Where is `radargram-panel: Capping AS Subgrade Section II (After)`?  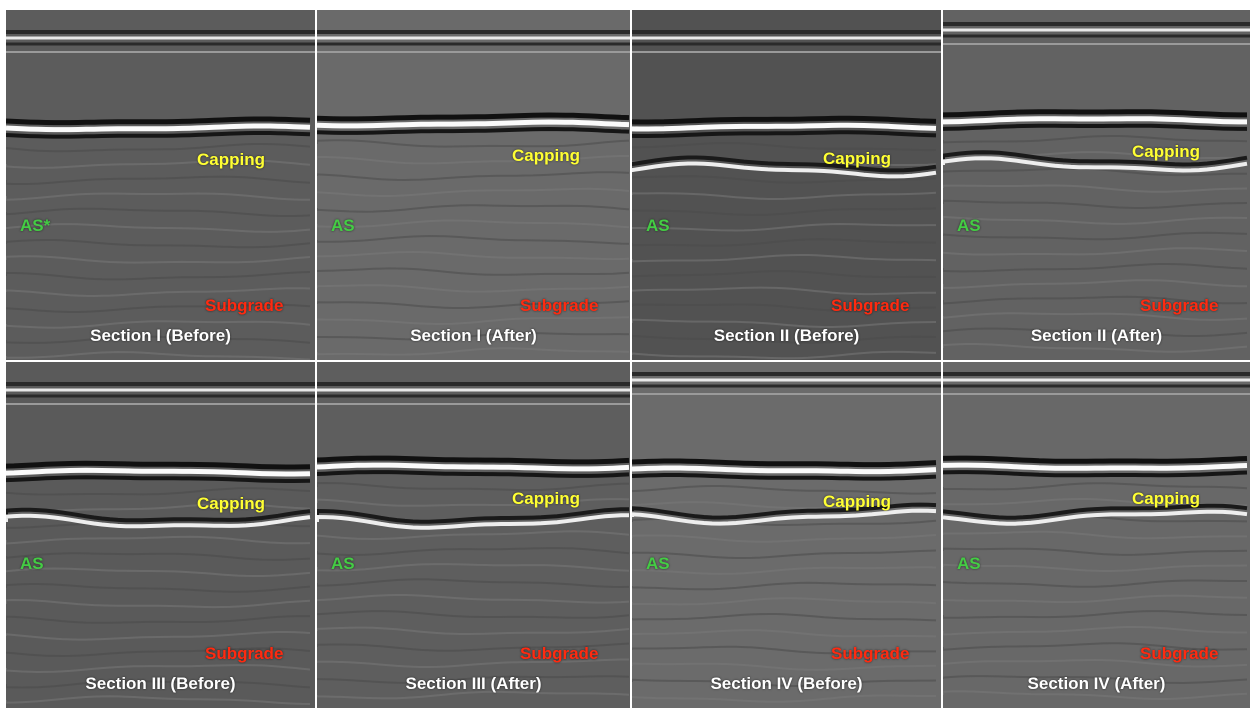
radargram-panel: Capping AS Subgrade Section II (After) is located at coordinates (1096, 185).